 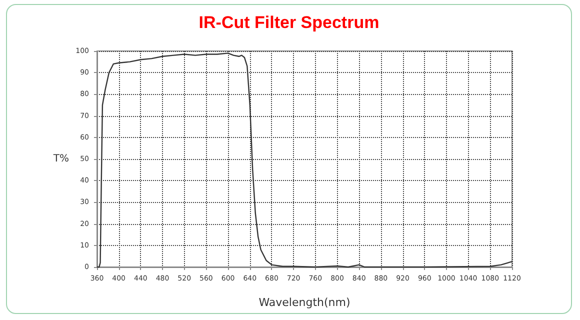 I want to click on chart-title: IR-Cut Filter Spectrum, so click(x=289, y=22).